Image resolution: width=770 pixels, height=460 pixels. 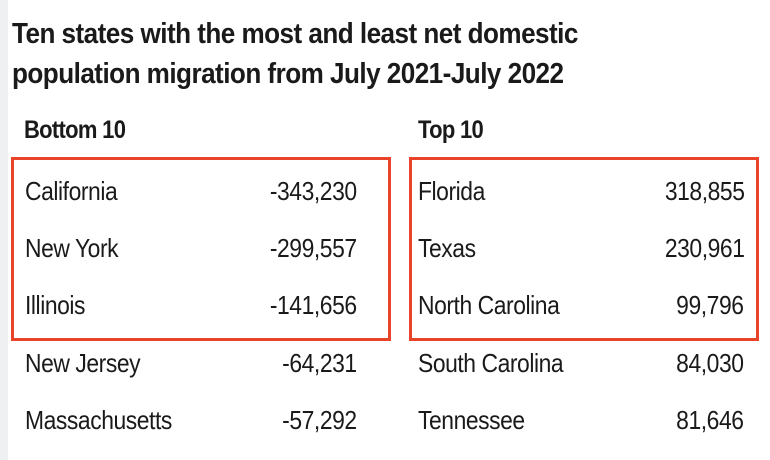 I want to click on state-name: South Carolina, so click(x=491, y=363).